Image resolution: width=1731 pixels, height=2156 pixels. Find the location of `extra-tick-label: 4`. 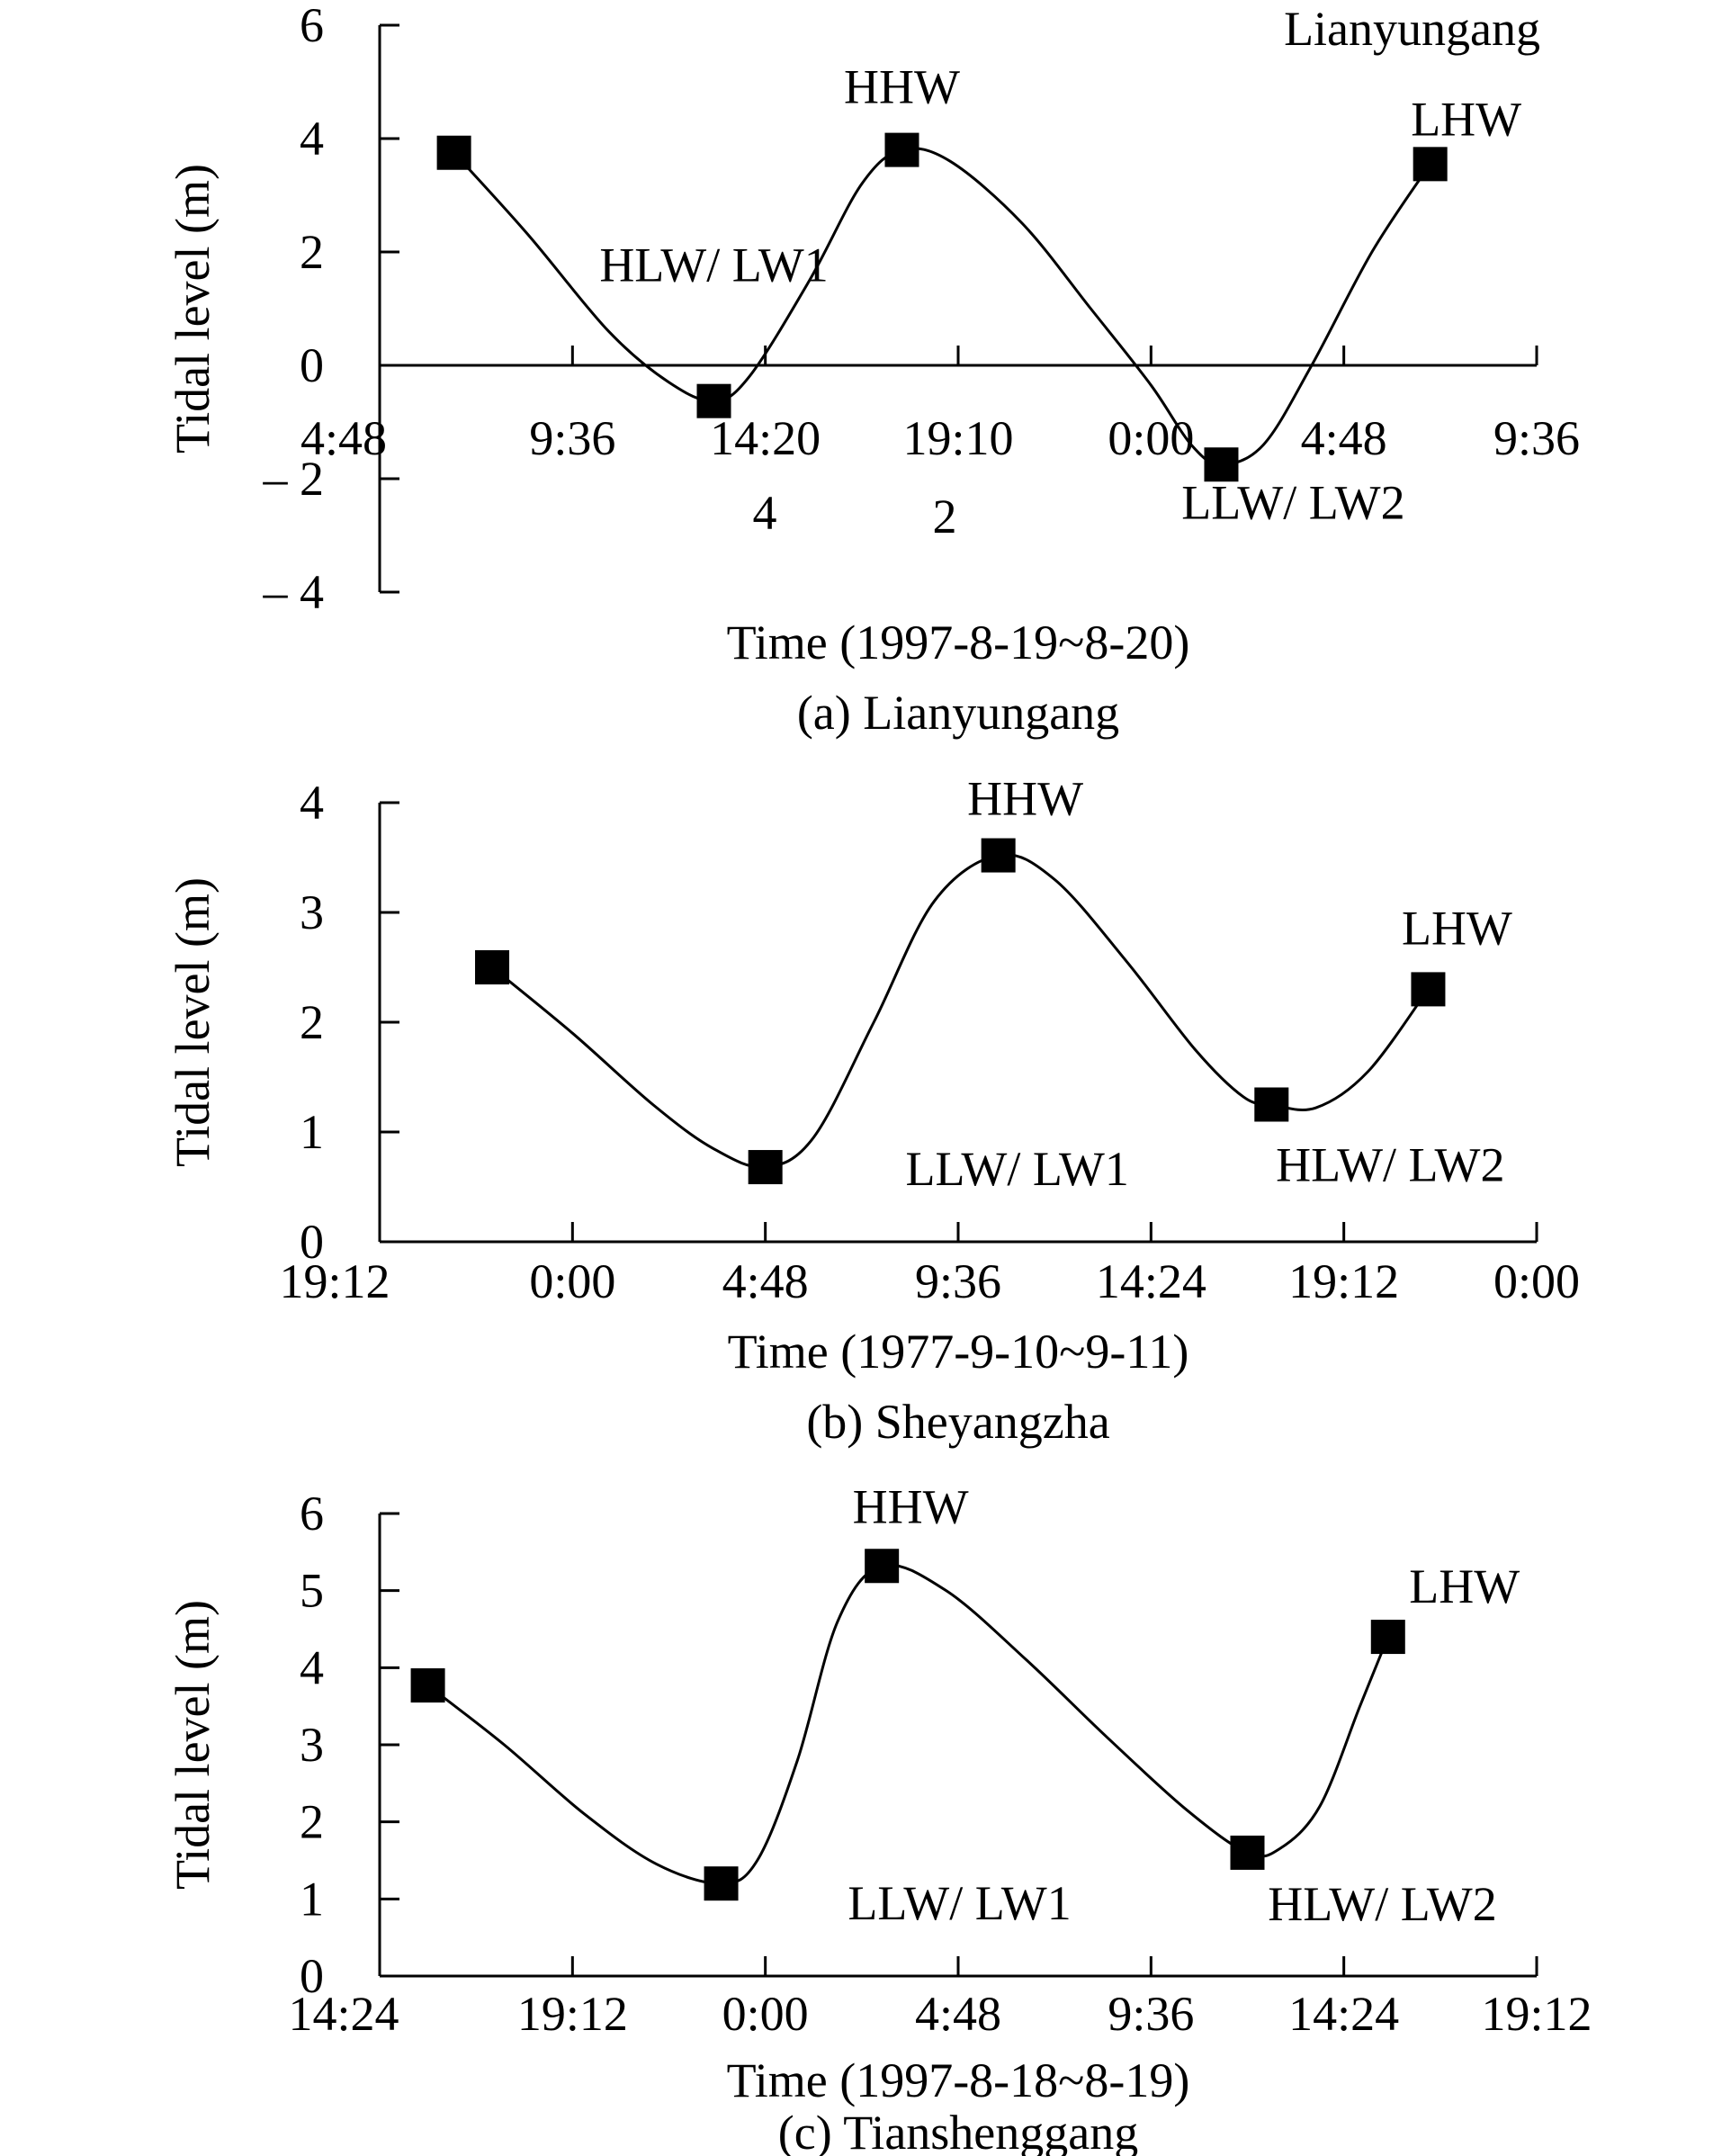

extra-tick-label: 4 is located at coordinates (765, 513).